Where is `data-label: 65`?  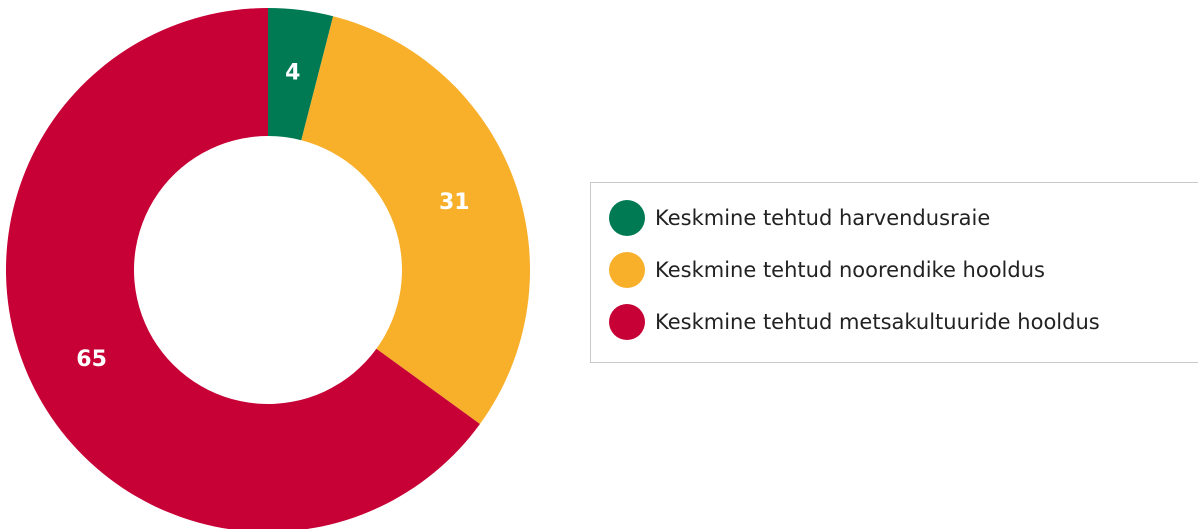 data-label: 65 is located at coordinates (91, 359).